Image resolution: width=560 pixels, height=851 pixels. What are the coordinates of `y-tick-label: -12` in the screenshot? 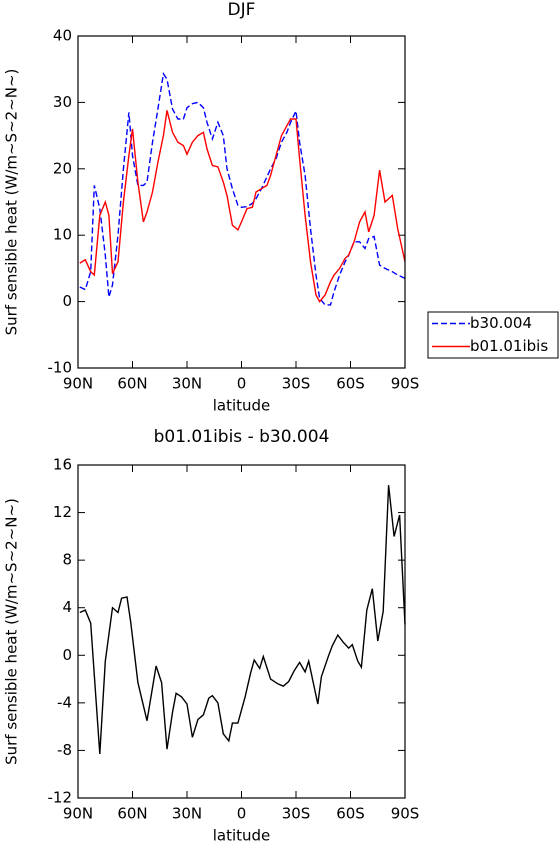 It's located at (60, 798).